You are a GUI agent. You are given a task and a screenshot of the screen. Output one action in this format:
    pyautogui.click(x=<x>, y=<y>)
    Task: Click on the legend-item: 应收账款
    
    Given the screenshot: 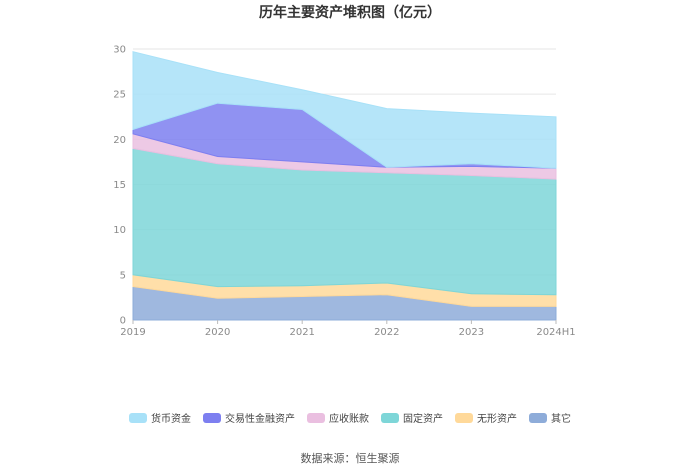 What is the action you would take?
    pyautogui.click(x=338, y=417)
    